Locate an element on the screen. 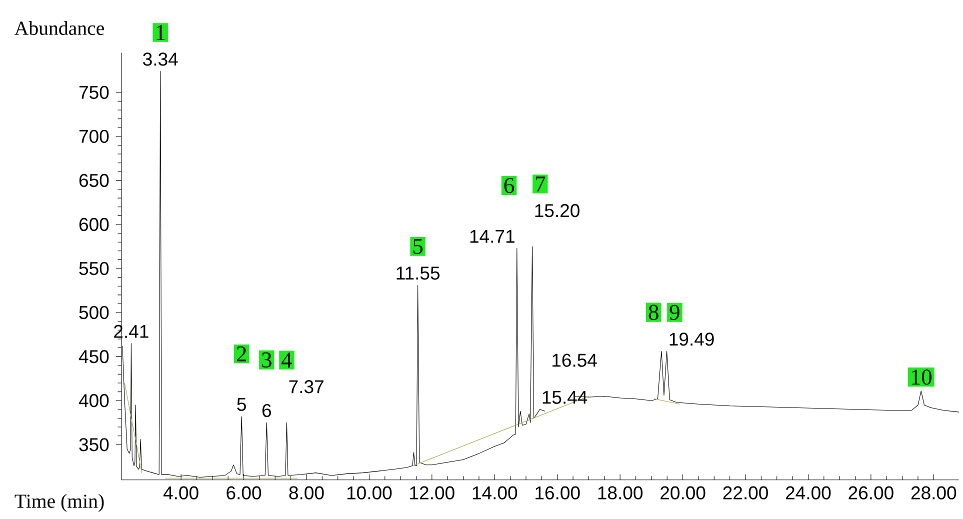 This screenshot has width=963, height=519. annotation: 11.55 is located at coordinates (418, 273).